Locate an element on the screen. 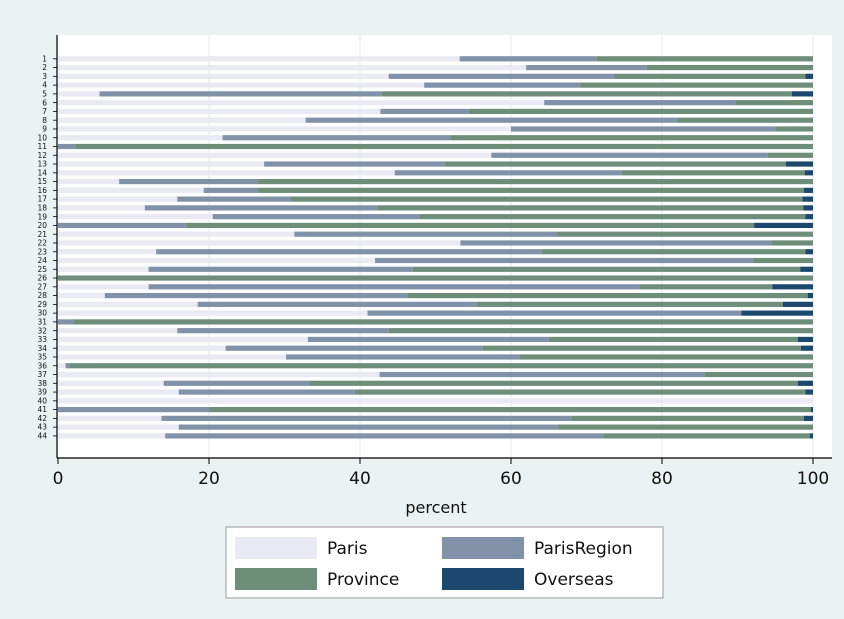 The width and height of the screenshot is (844, 619). y-tick-label: 3 is located at coordinates (44, 76).